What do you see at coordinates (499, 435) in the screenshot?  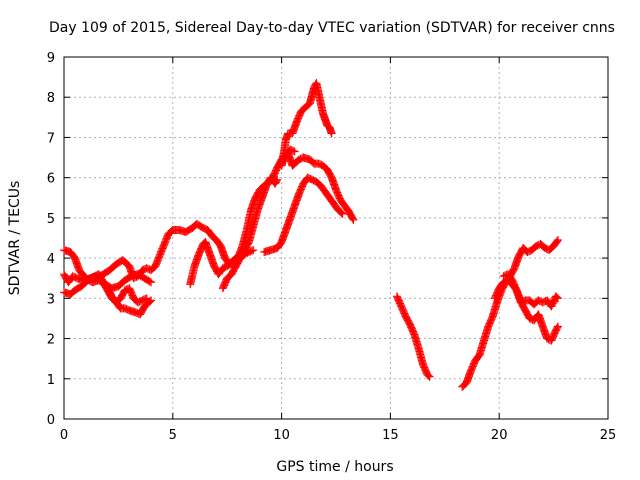 I see `x-tick-label: 20` at bounding box center [499, 435].